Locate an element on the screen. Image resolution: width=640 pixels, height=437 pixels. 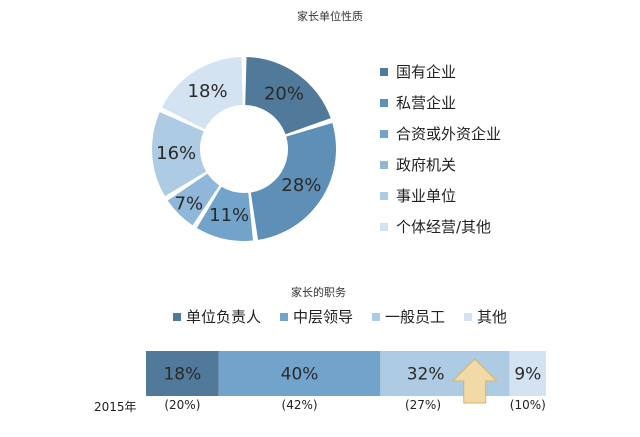
donut-chart-title: 家长单位性质 is located at coordinates (330, 16).